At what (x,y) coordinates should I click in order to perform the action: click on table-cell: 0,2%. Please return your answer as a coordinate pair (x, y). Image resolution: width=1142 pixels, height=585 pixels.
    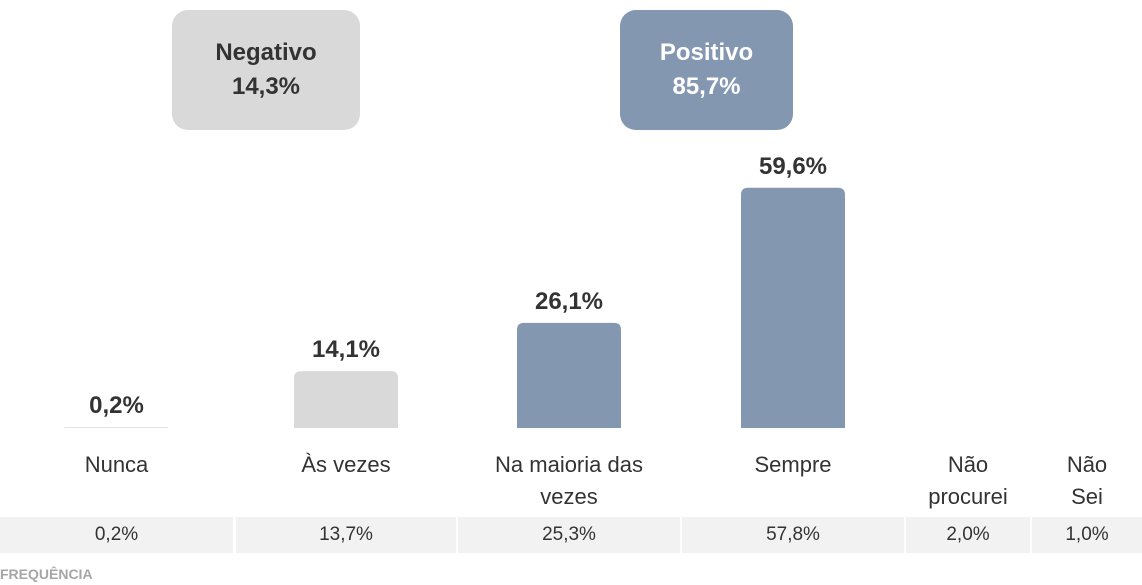
    Looking at the image, I should click on (116, 535).